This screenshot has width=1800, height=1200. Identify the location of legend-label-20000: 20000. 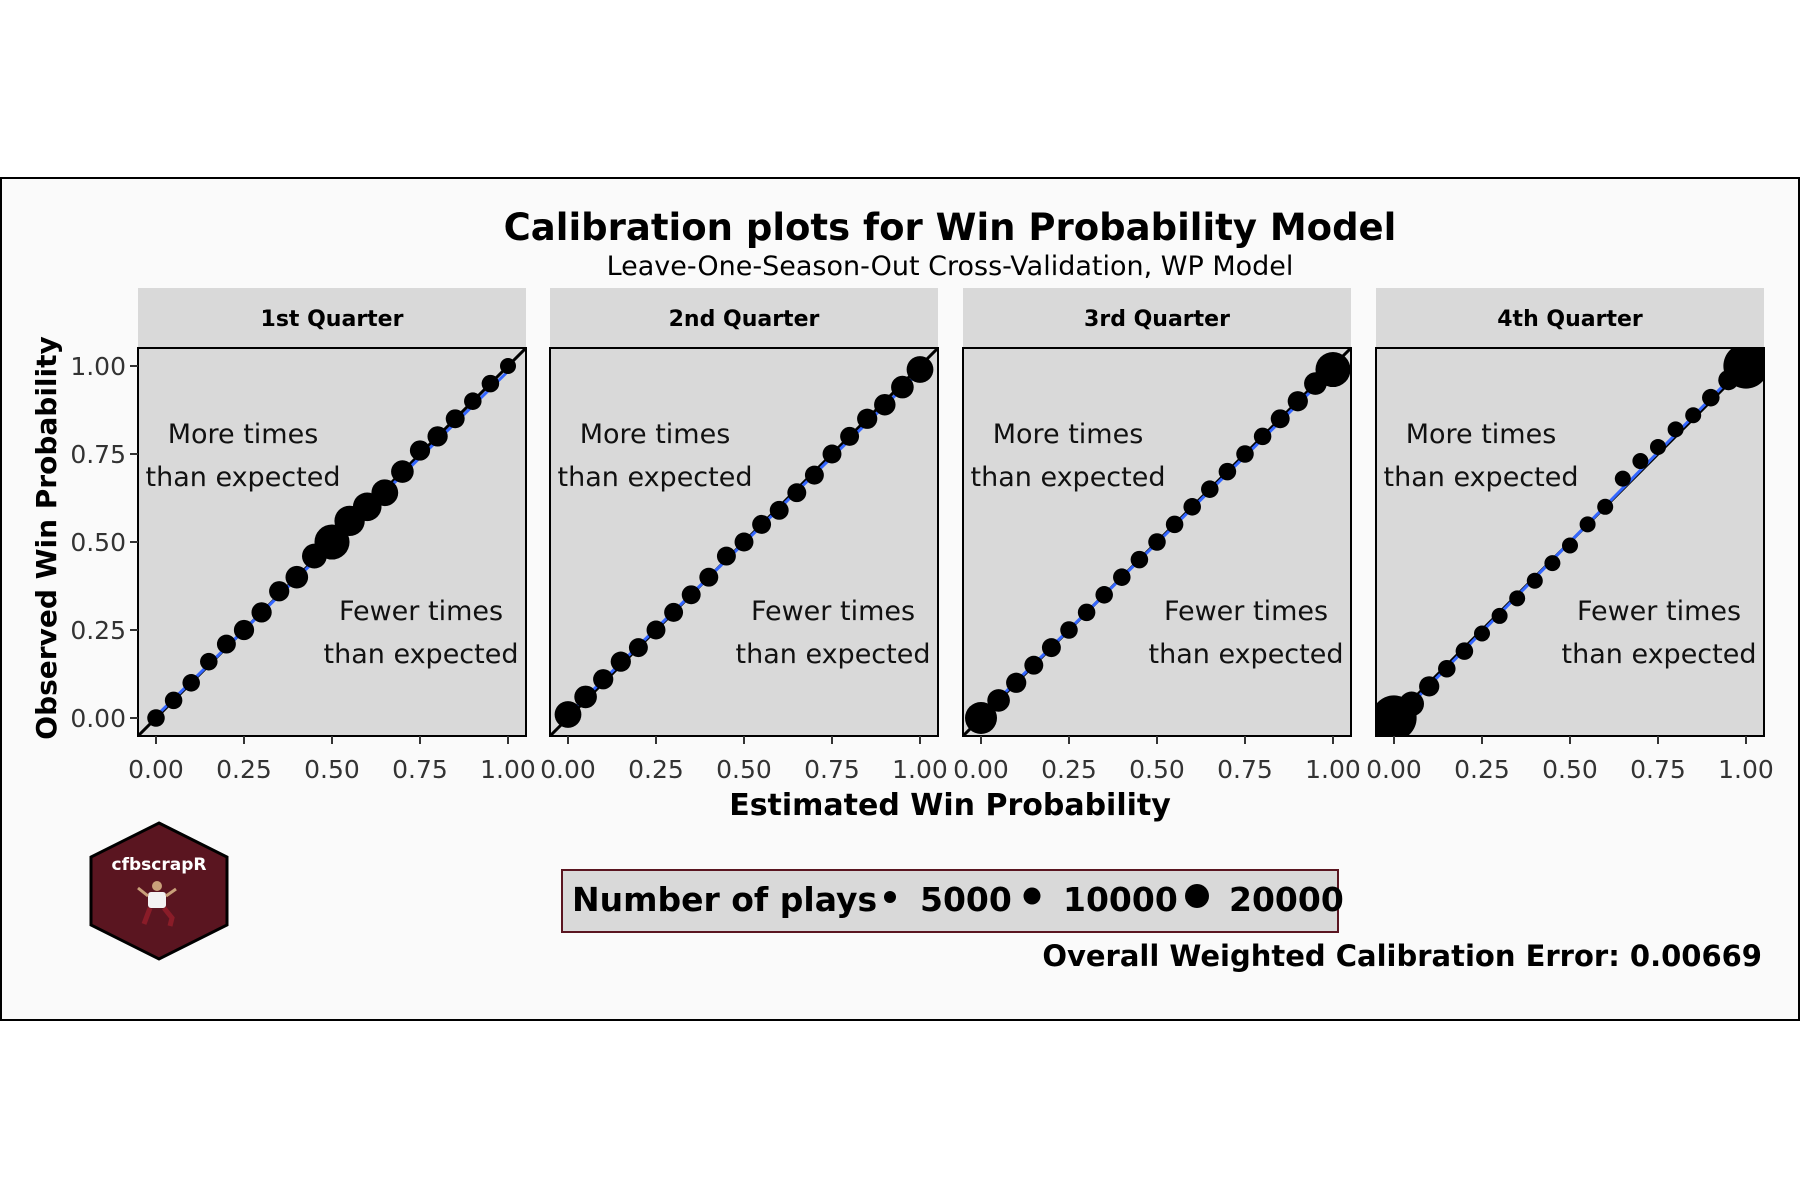
(1286, 899).